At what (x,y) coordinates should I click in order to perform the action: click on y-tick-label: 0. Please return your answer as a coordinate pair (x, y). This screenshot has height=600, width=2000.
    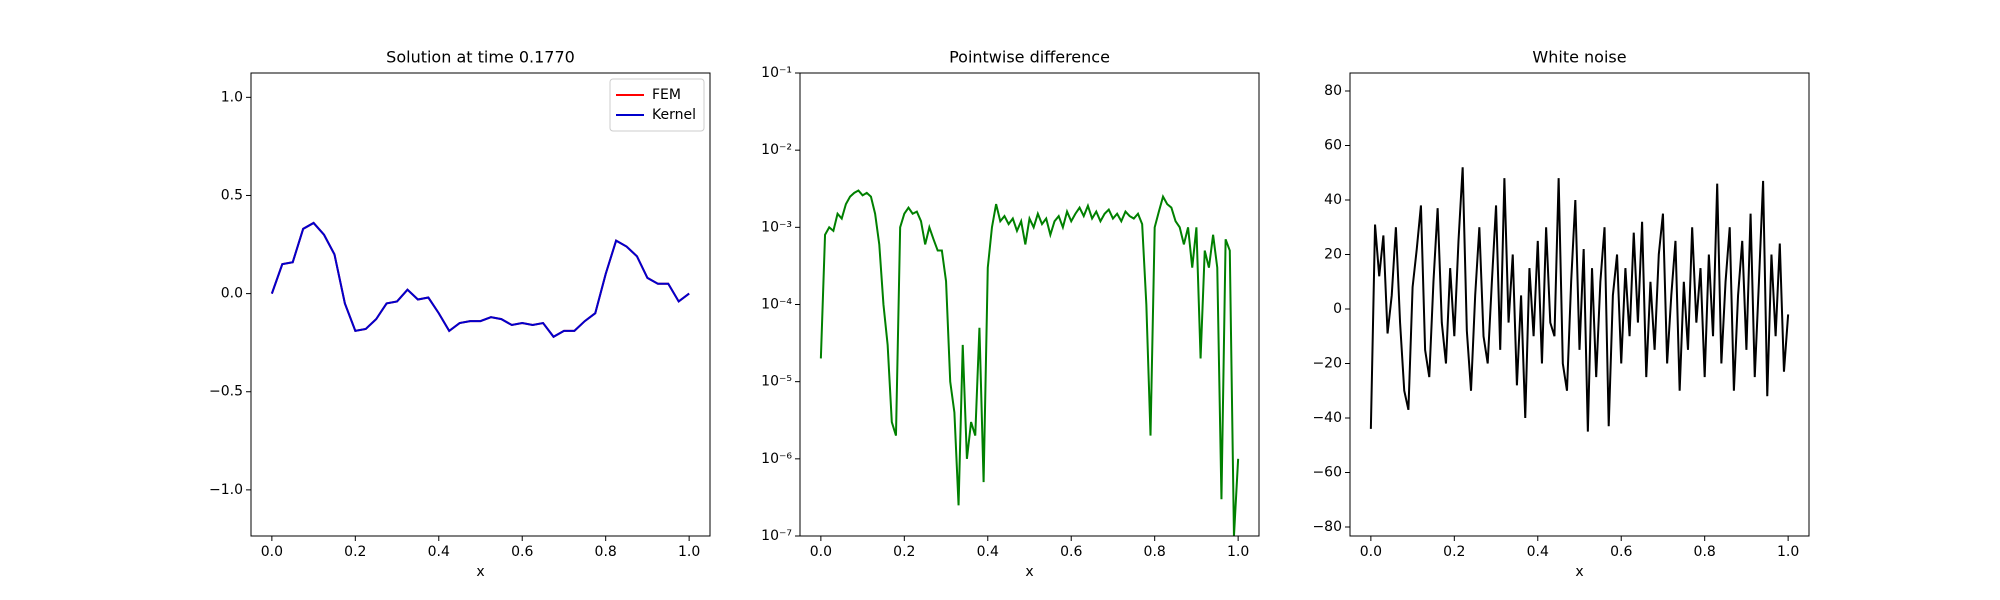
    Looking at the image, I should click on (1337, 309).